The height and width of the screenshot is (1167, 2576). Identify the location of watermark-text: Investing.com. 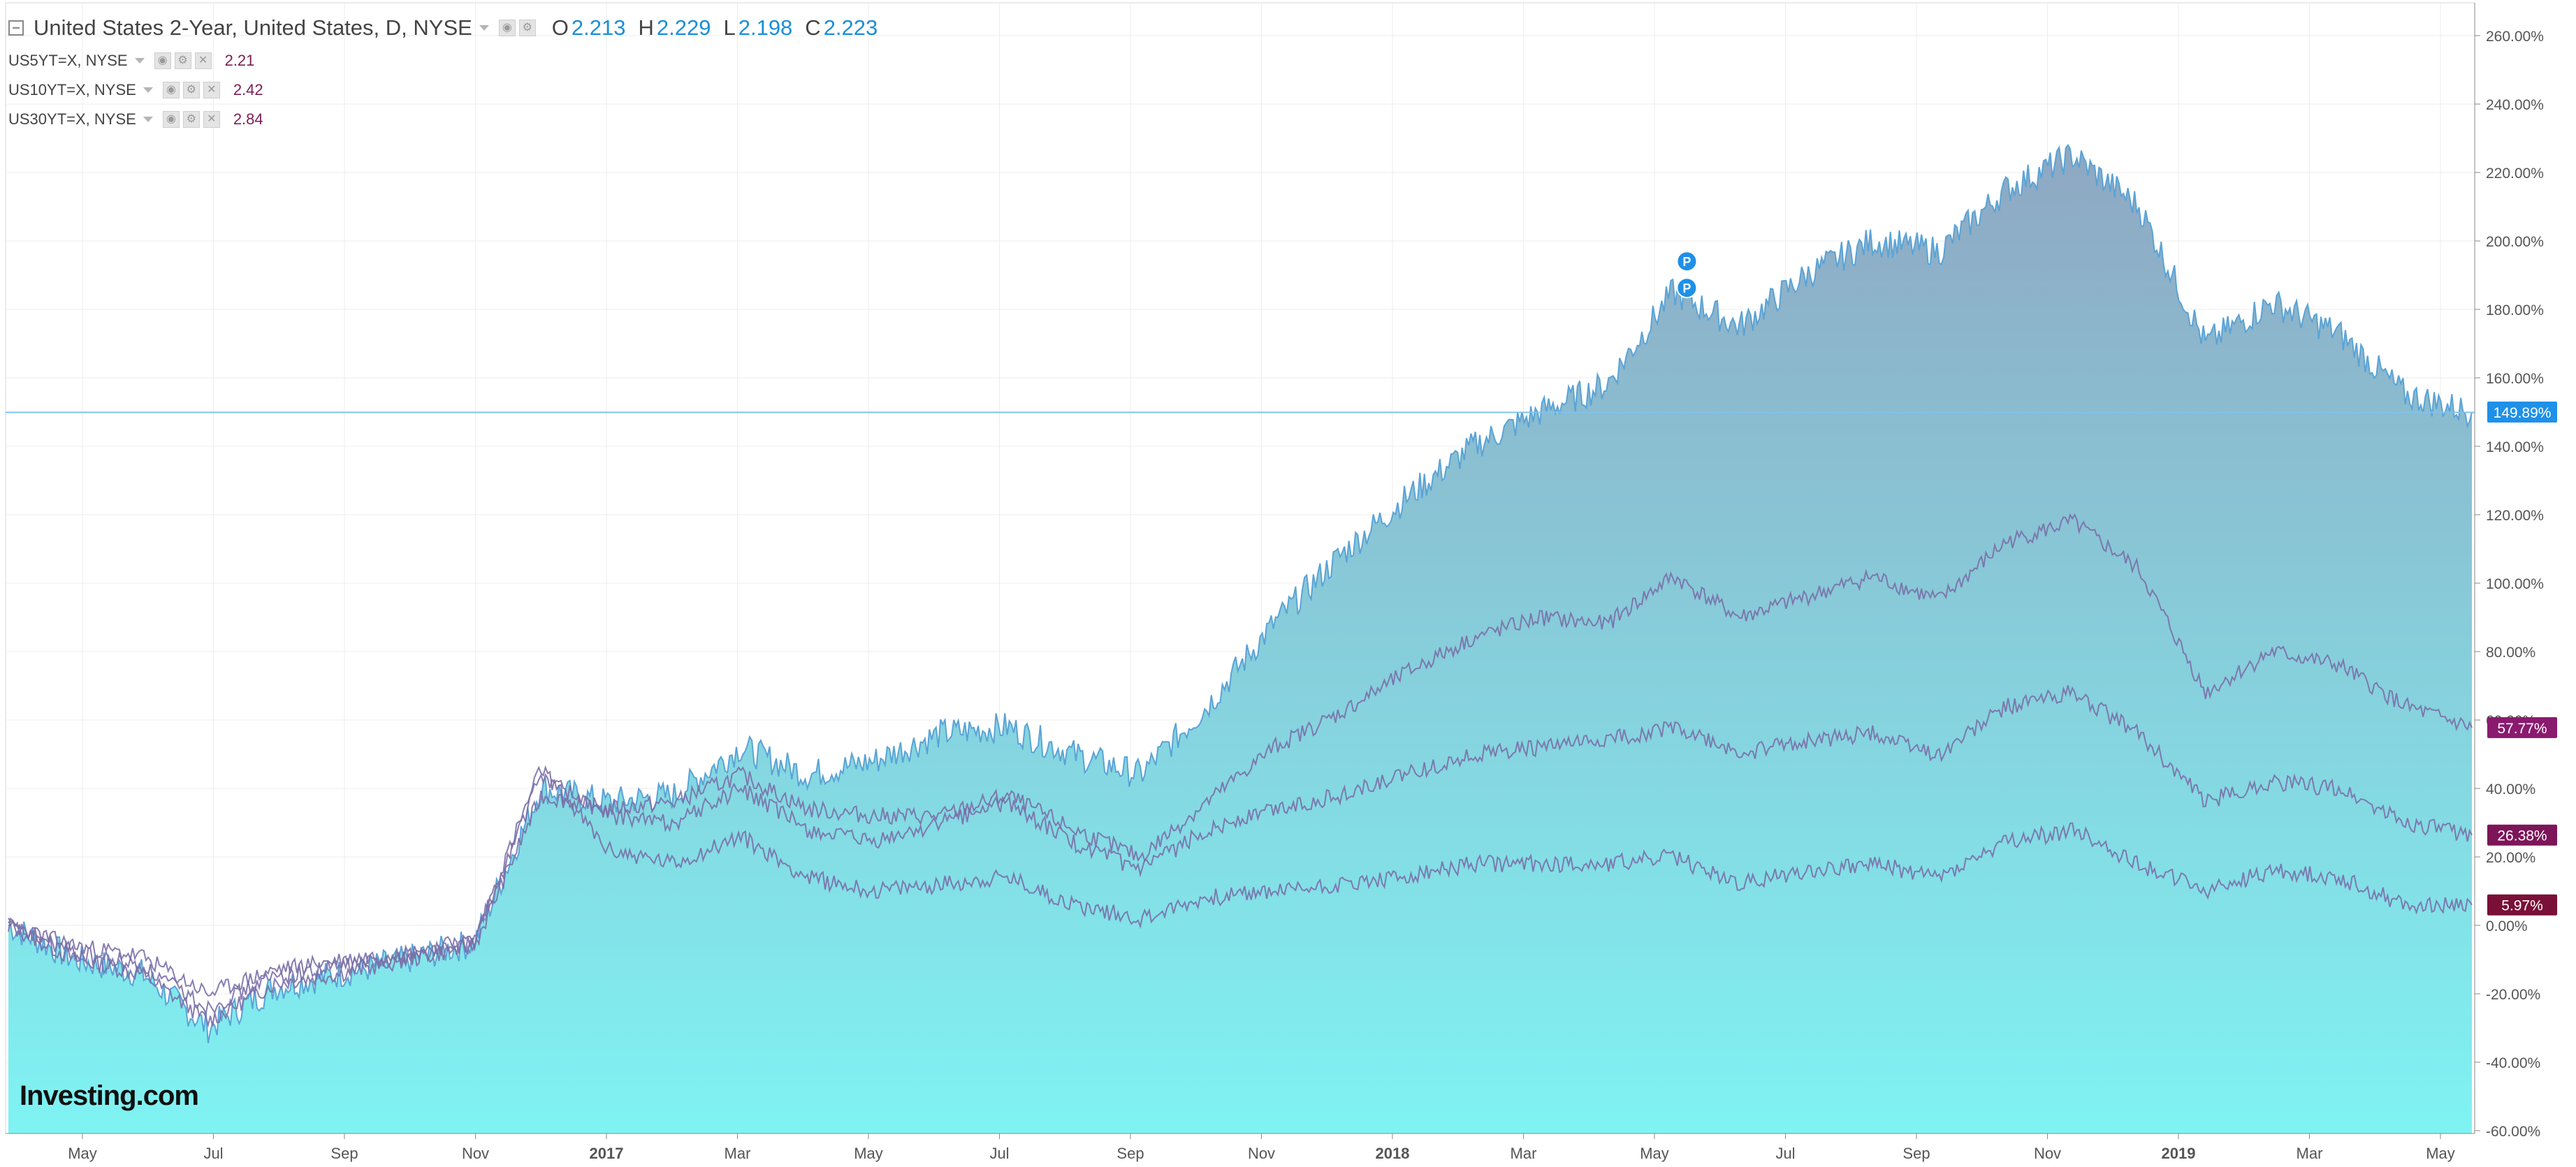
(110, 1095).